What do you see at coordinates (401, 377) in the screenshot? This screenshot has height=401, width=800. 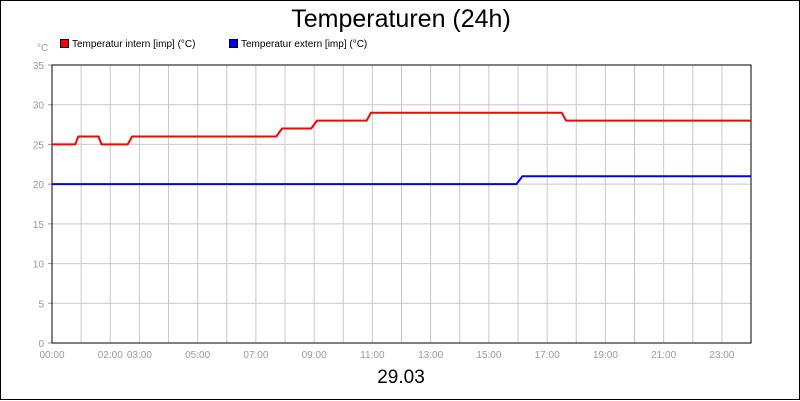 I see `date-label: 29.03` at bounding box center [401, 377].